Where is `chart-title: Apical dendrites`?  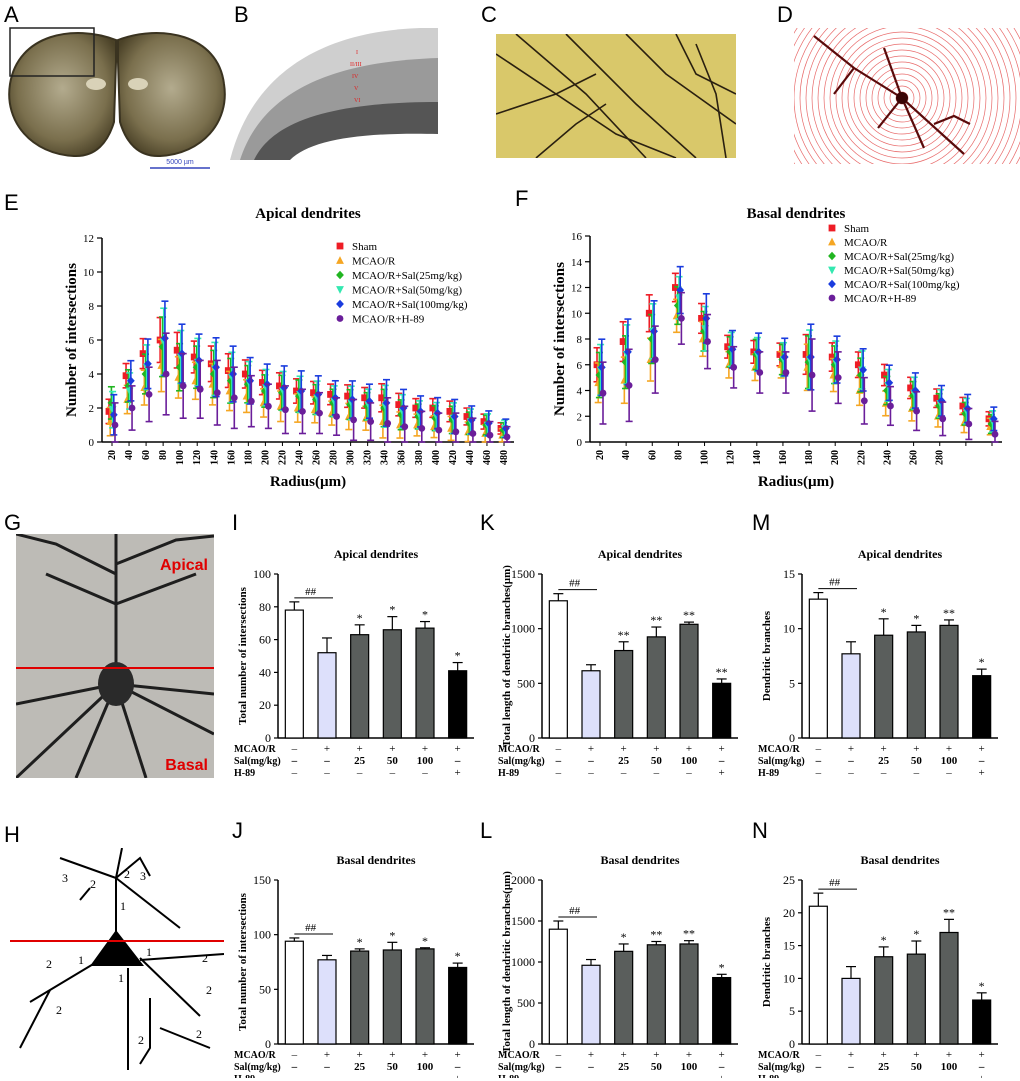 chart-title: Apical dendrites is located at coordinates (640, 554).